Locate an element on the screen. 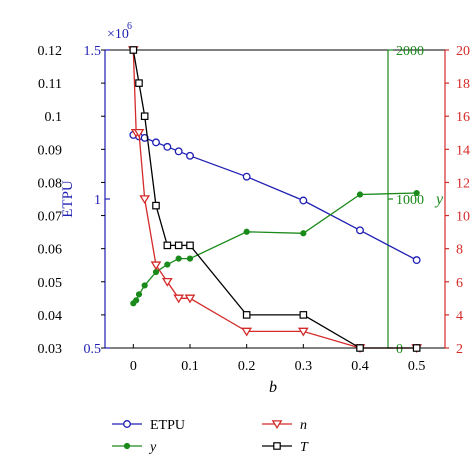 The image size is (474, 474). etpu-multiplier: ×10 is located at coordinates (118, 34).